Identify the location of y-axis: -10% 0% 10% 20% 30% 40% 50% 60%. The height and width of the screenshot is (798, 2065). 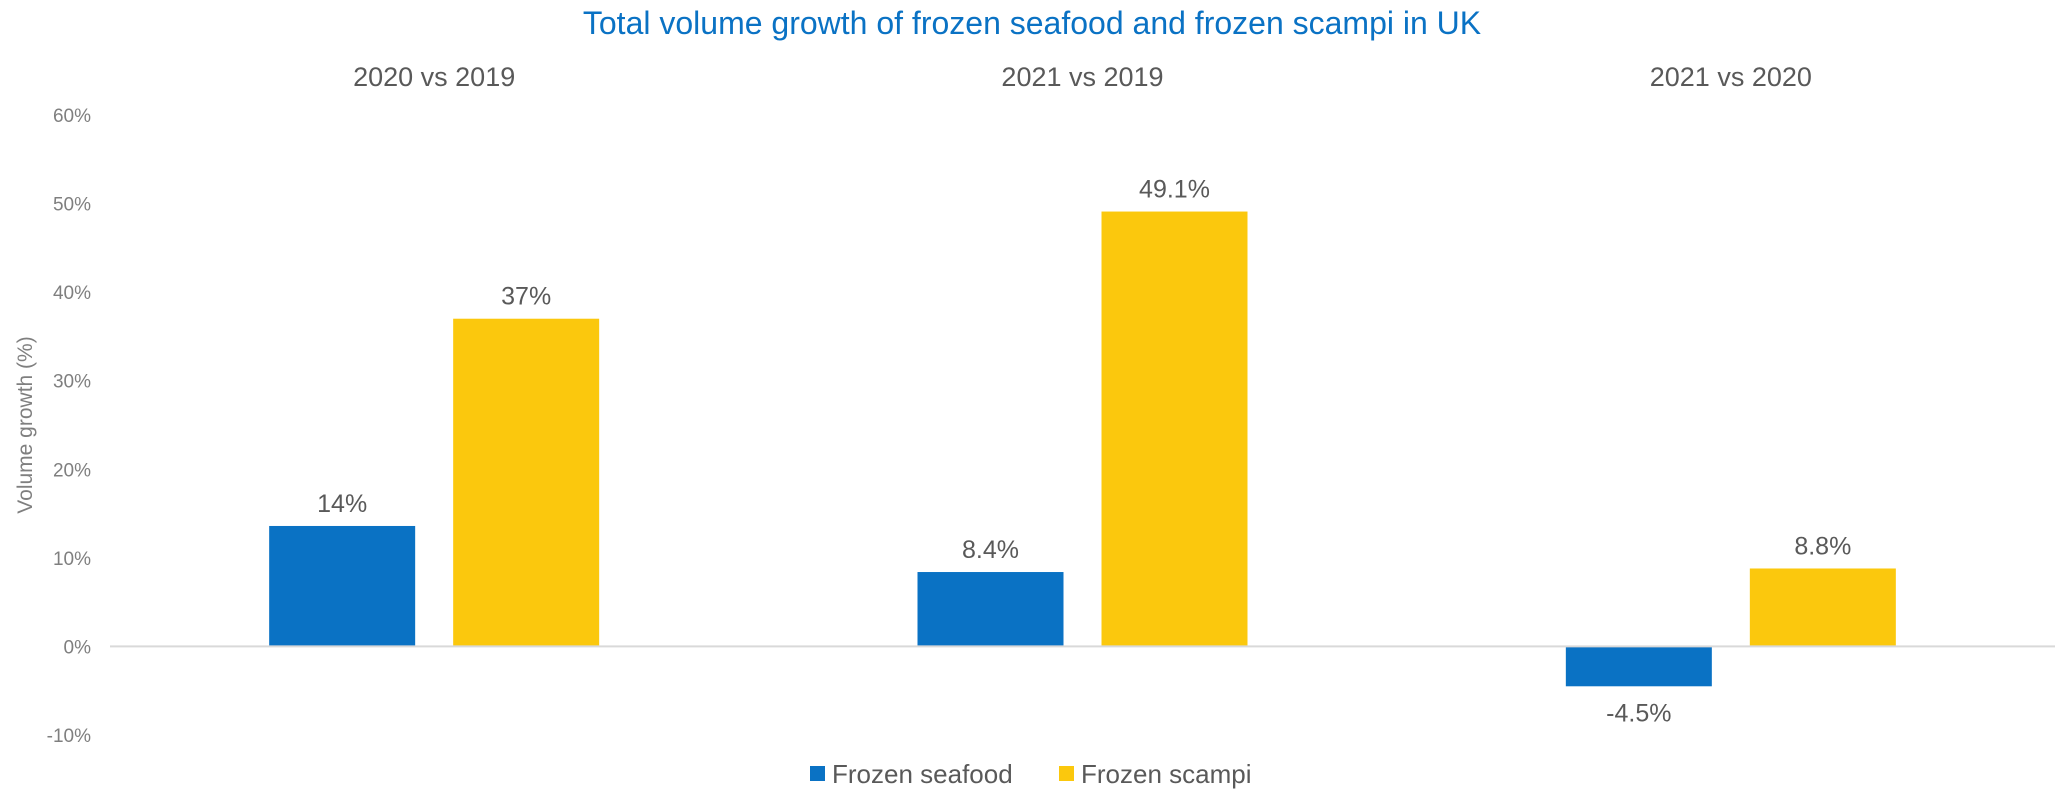
(69, 426).